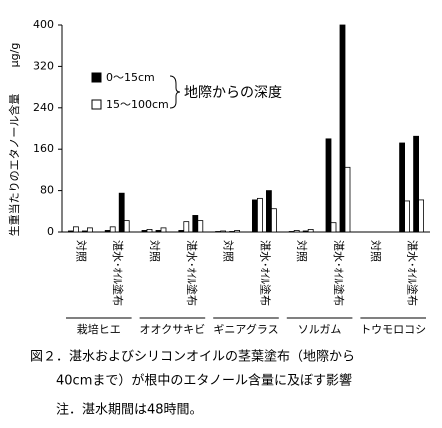 The width and height of the screenshot is (442, 428). What do you see at coordinates (245, 329) in the screenshot?
I see `group-label: ギニアグラス` at bounding box center [245, 329].